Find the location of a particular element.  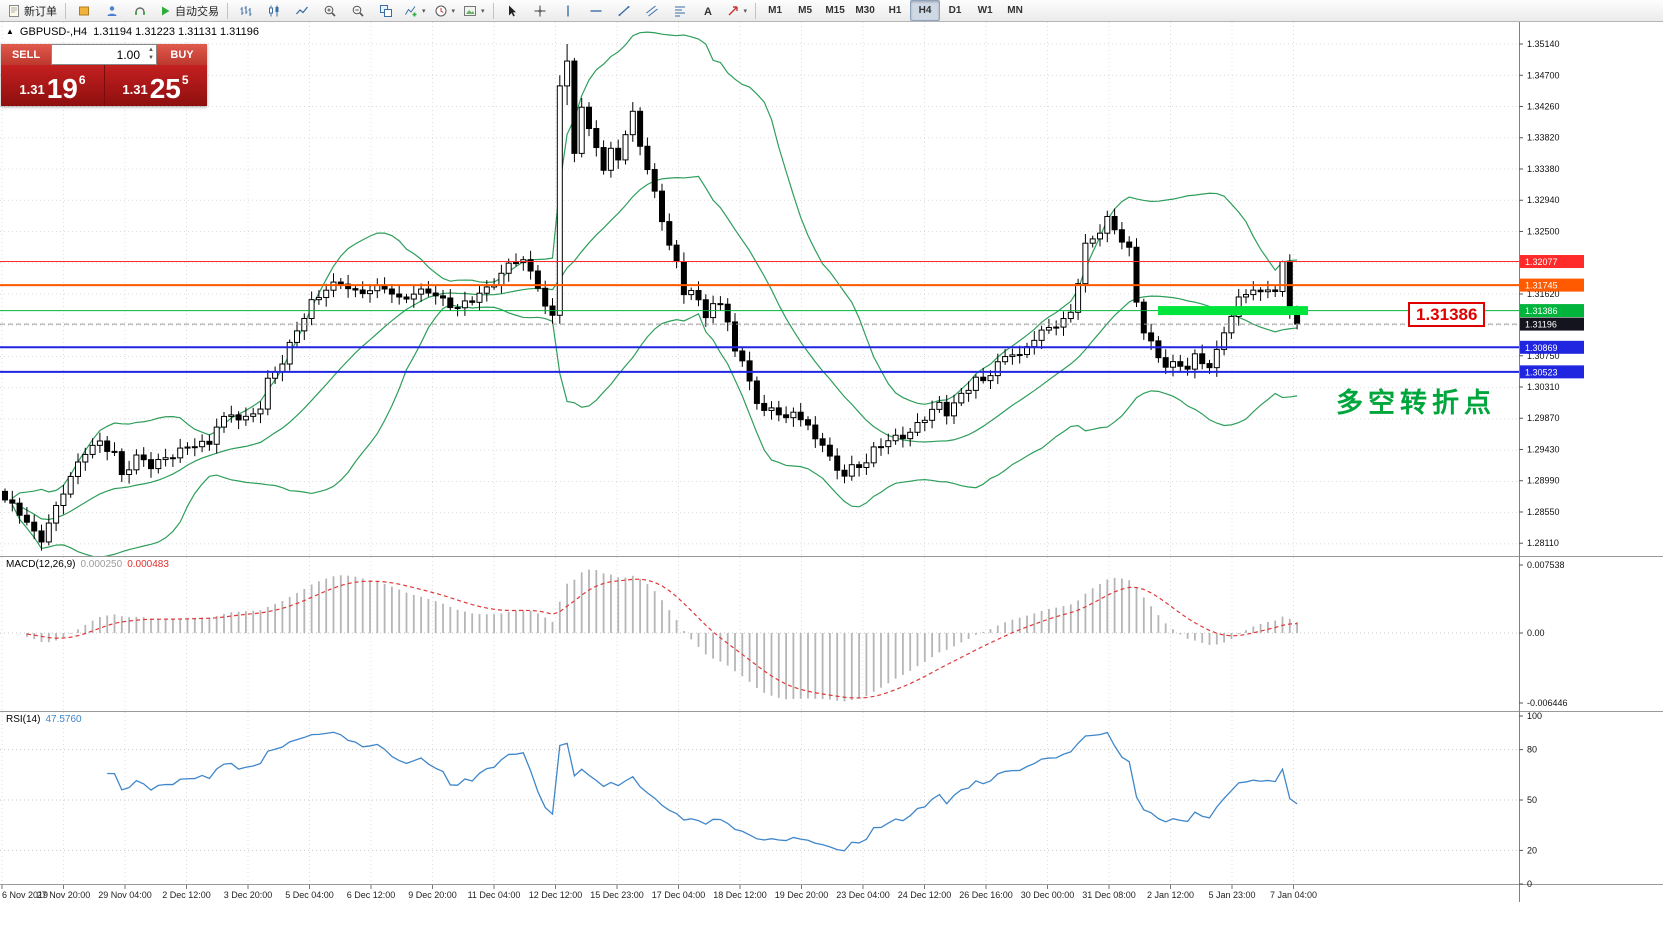

timeframe-mn-button: MN is located at coordinates (1015, 10).